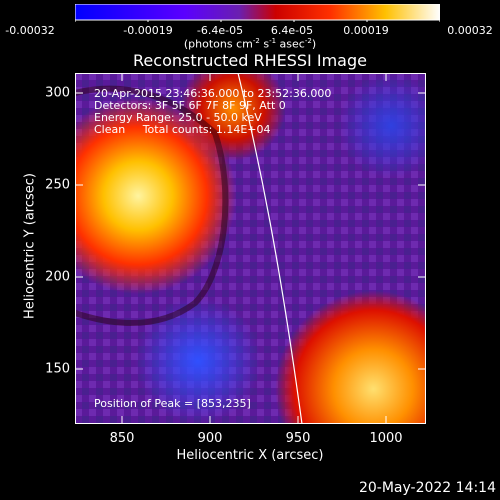 The height and width of the screenshot is (500, 500). What do you see at coordinates (190, 105) in the screenshot?
I see `info-detectors: Detectors: 3F 5F 6F 7F 8F 9F, Att 0` at bounding box center [190, 105].